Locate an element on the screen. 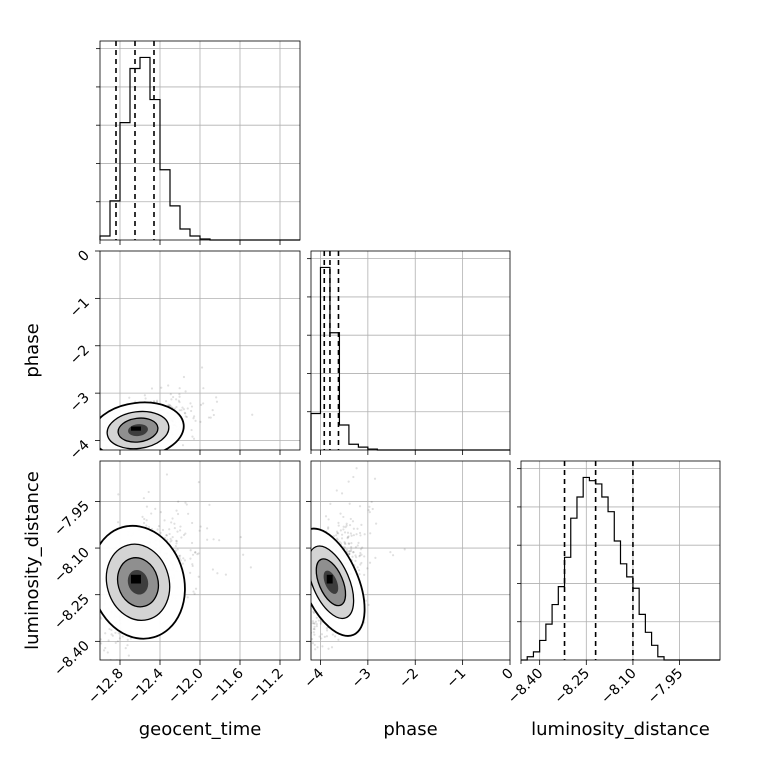 The height and width of the screenshot is (760, 760). y-tick-label: −1 is located at coordinates (80, 308).